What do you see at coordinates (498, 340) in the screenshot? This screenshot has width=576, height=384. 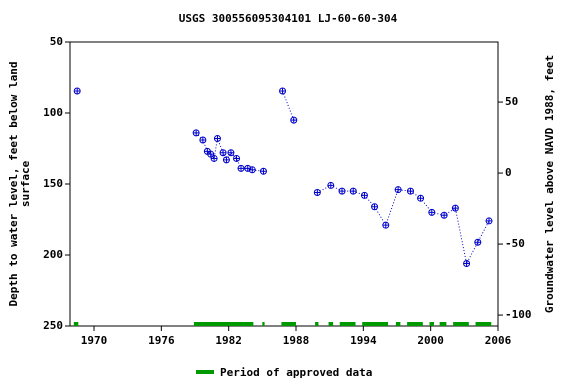 I see `x-tick-label: 2006` at bounding box center [498, 340].